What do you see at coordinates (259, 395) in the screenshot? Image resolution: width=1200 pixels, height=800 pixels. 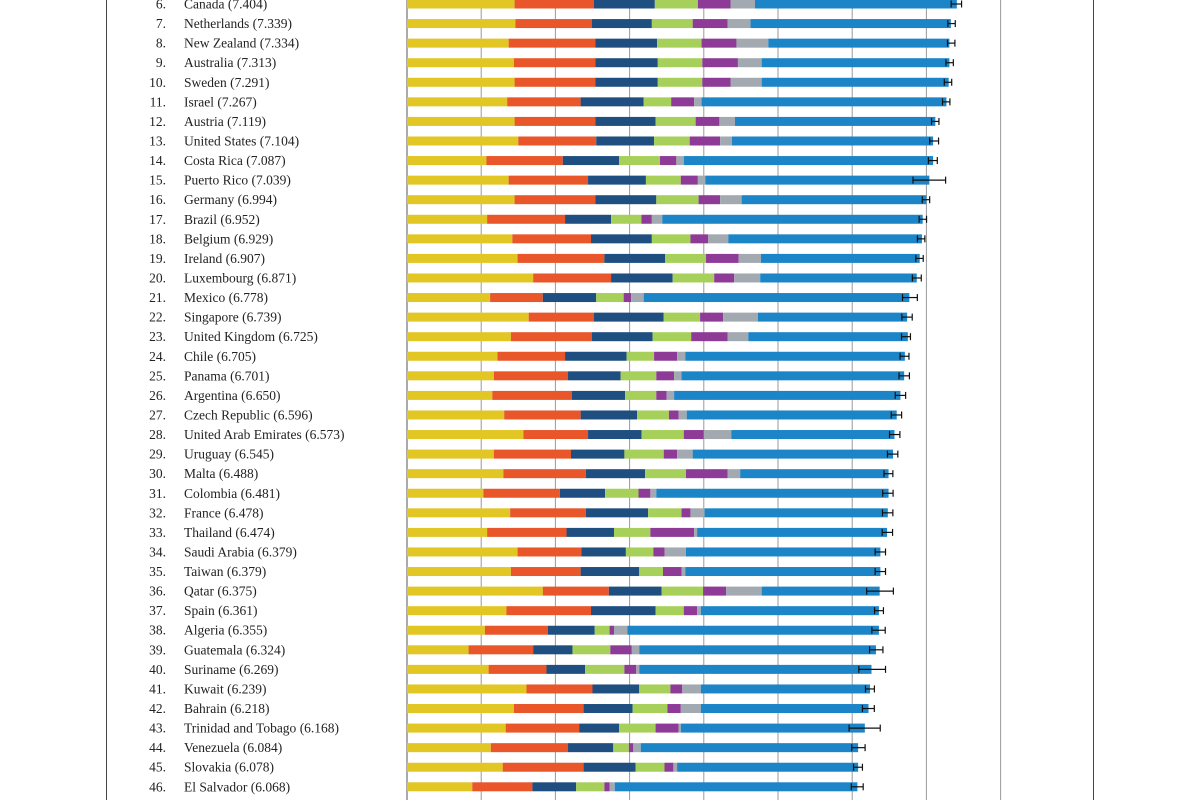 I see `score-label: (6.650)` at bounding box center [259, 395].